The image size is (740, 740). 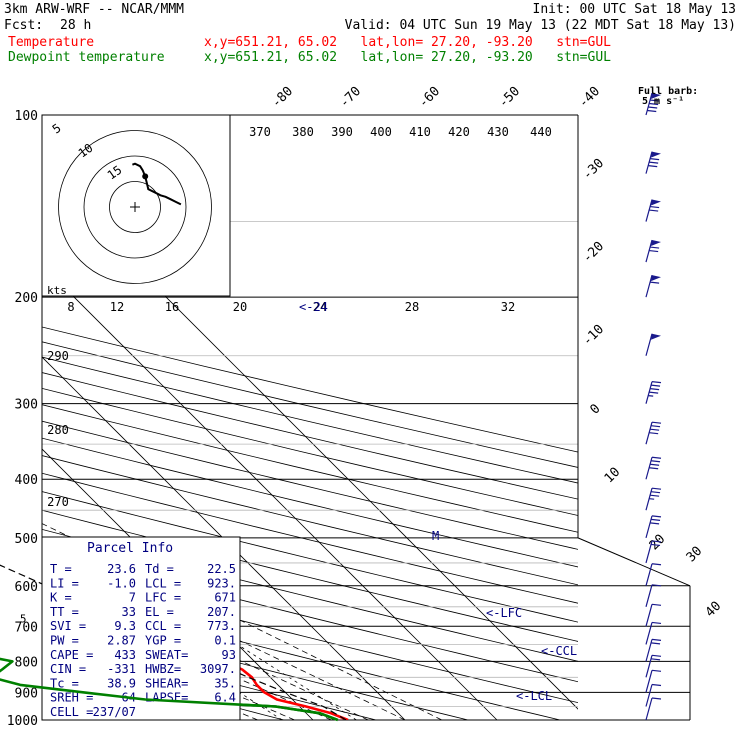 I want to click on isotherm-label: -80, so click(x=282, y=97).